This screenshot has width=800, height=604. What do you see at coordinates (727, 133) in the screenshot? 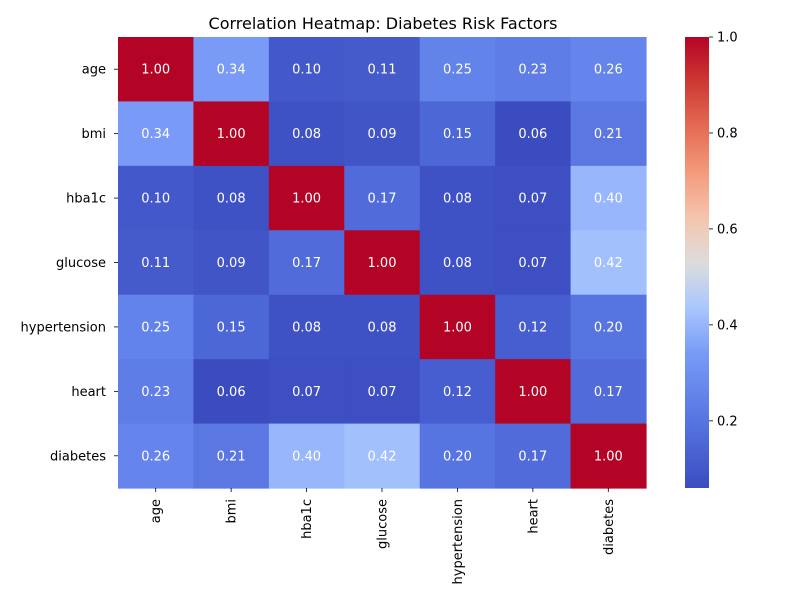
I see `colorbar-tick-label: 0.8` at bounding box center [727, 133].